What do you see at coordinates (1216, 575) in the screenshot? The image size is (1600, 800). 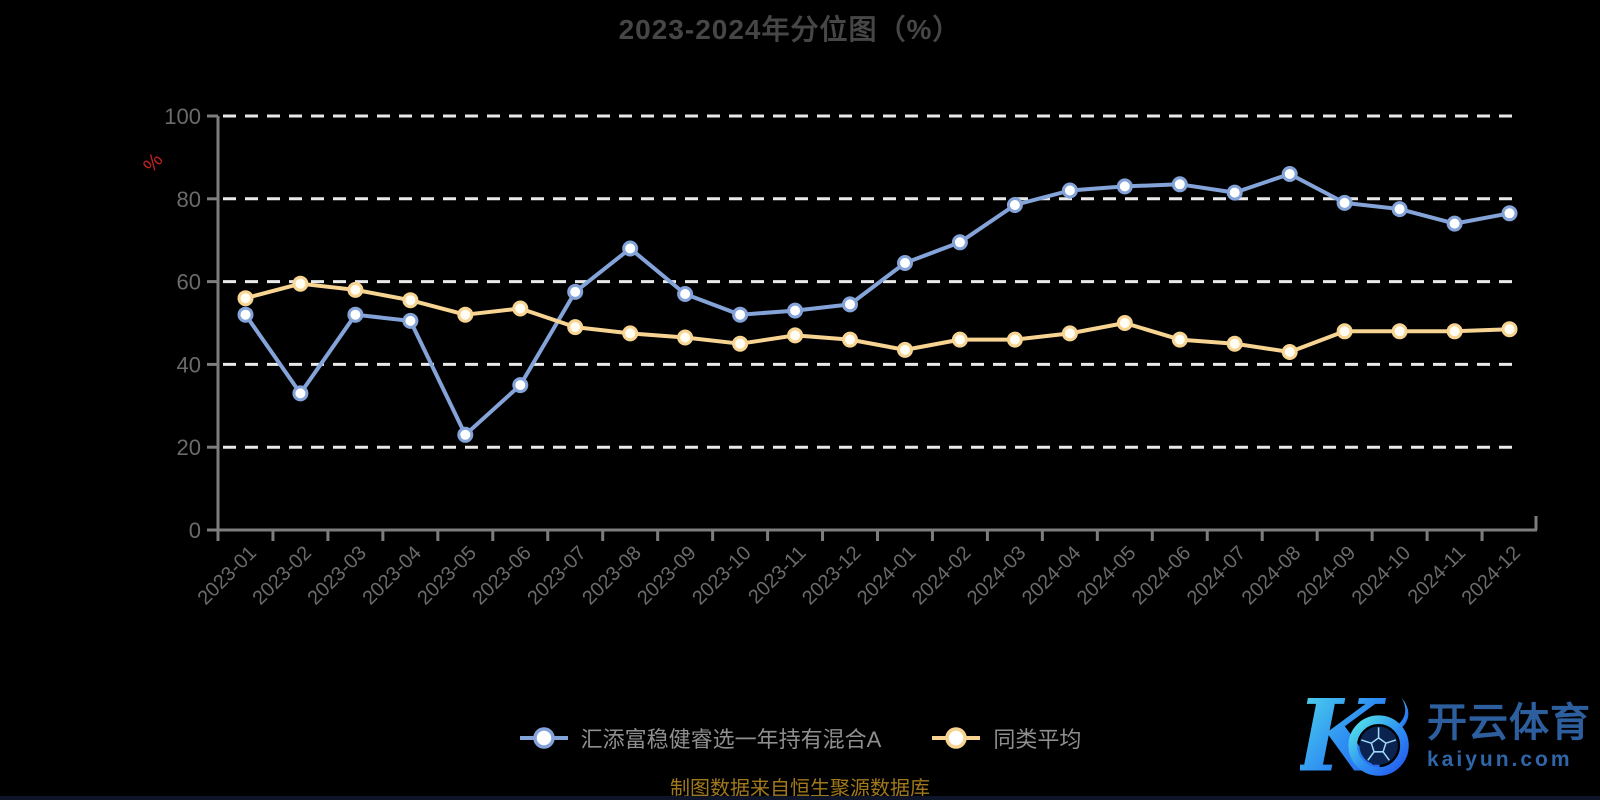 I see `x-axis-label-2024-07: 2024-07` at bounding box center [1216, 575].